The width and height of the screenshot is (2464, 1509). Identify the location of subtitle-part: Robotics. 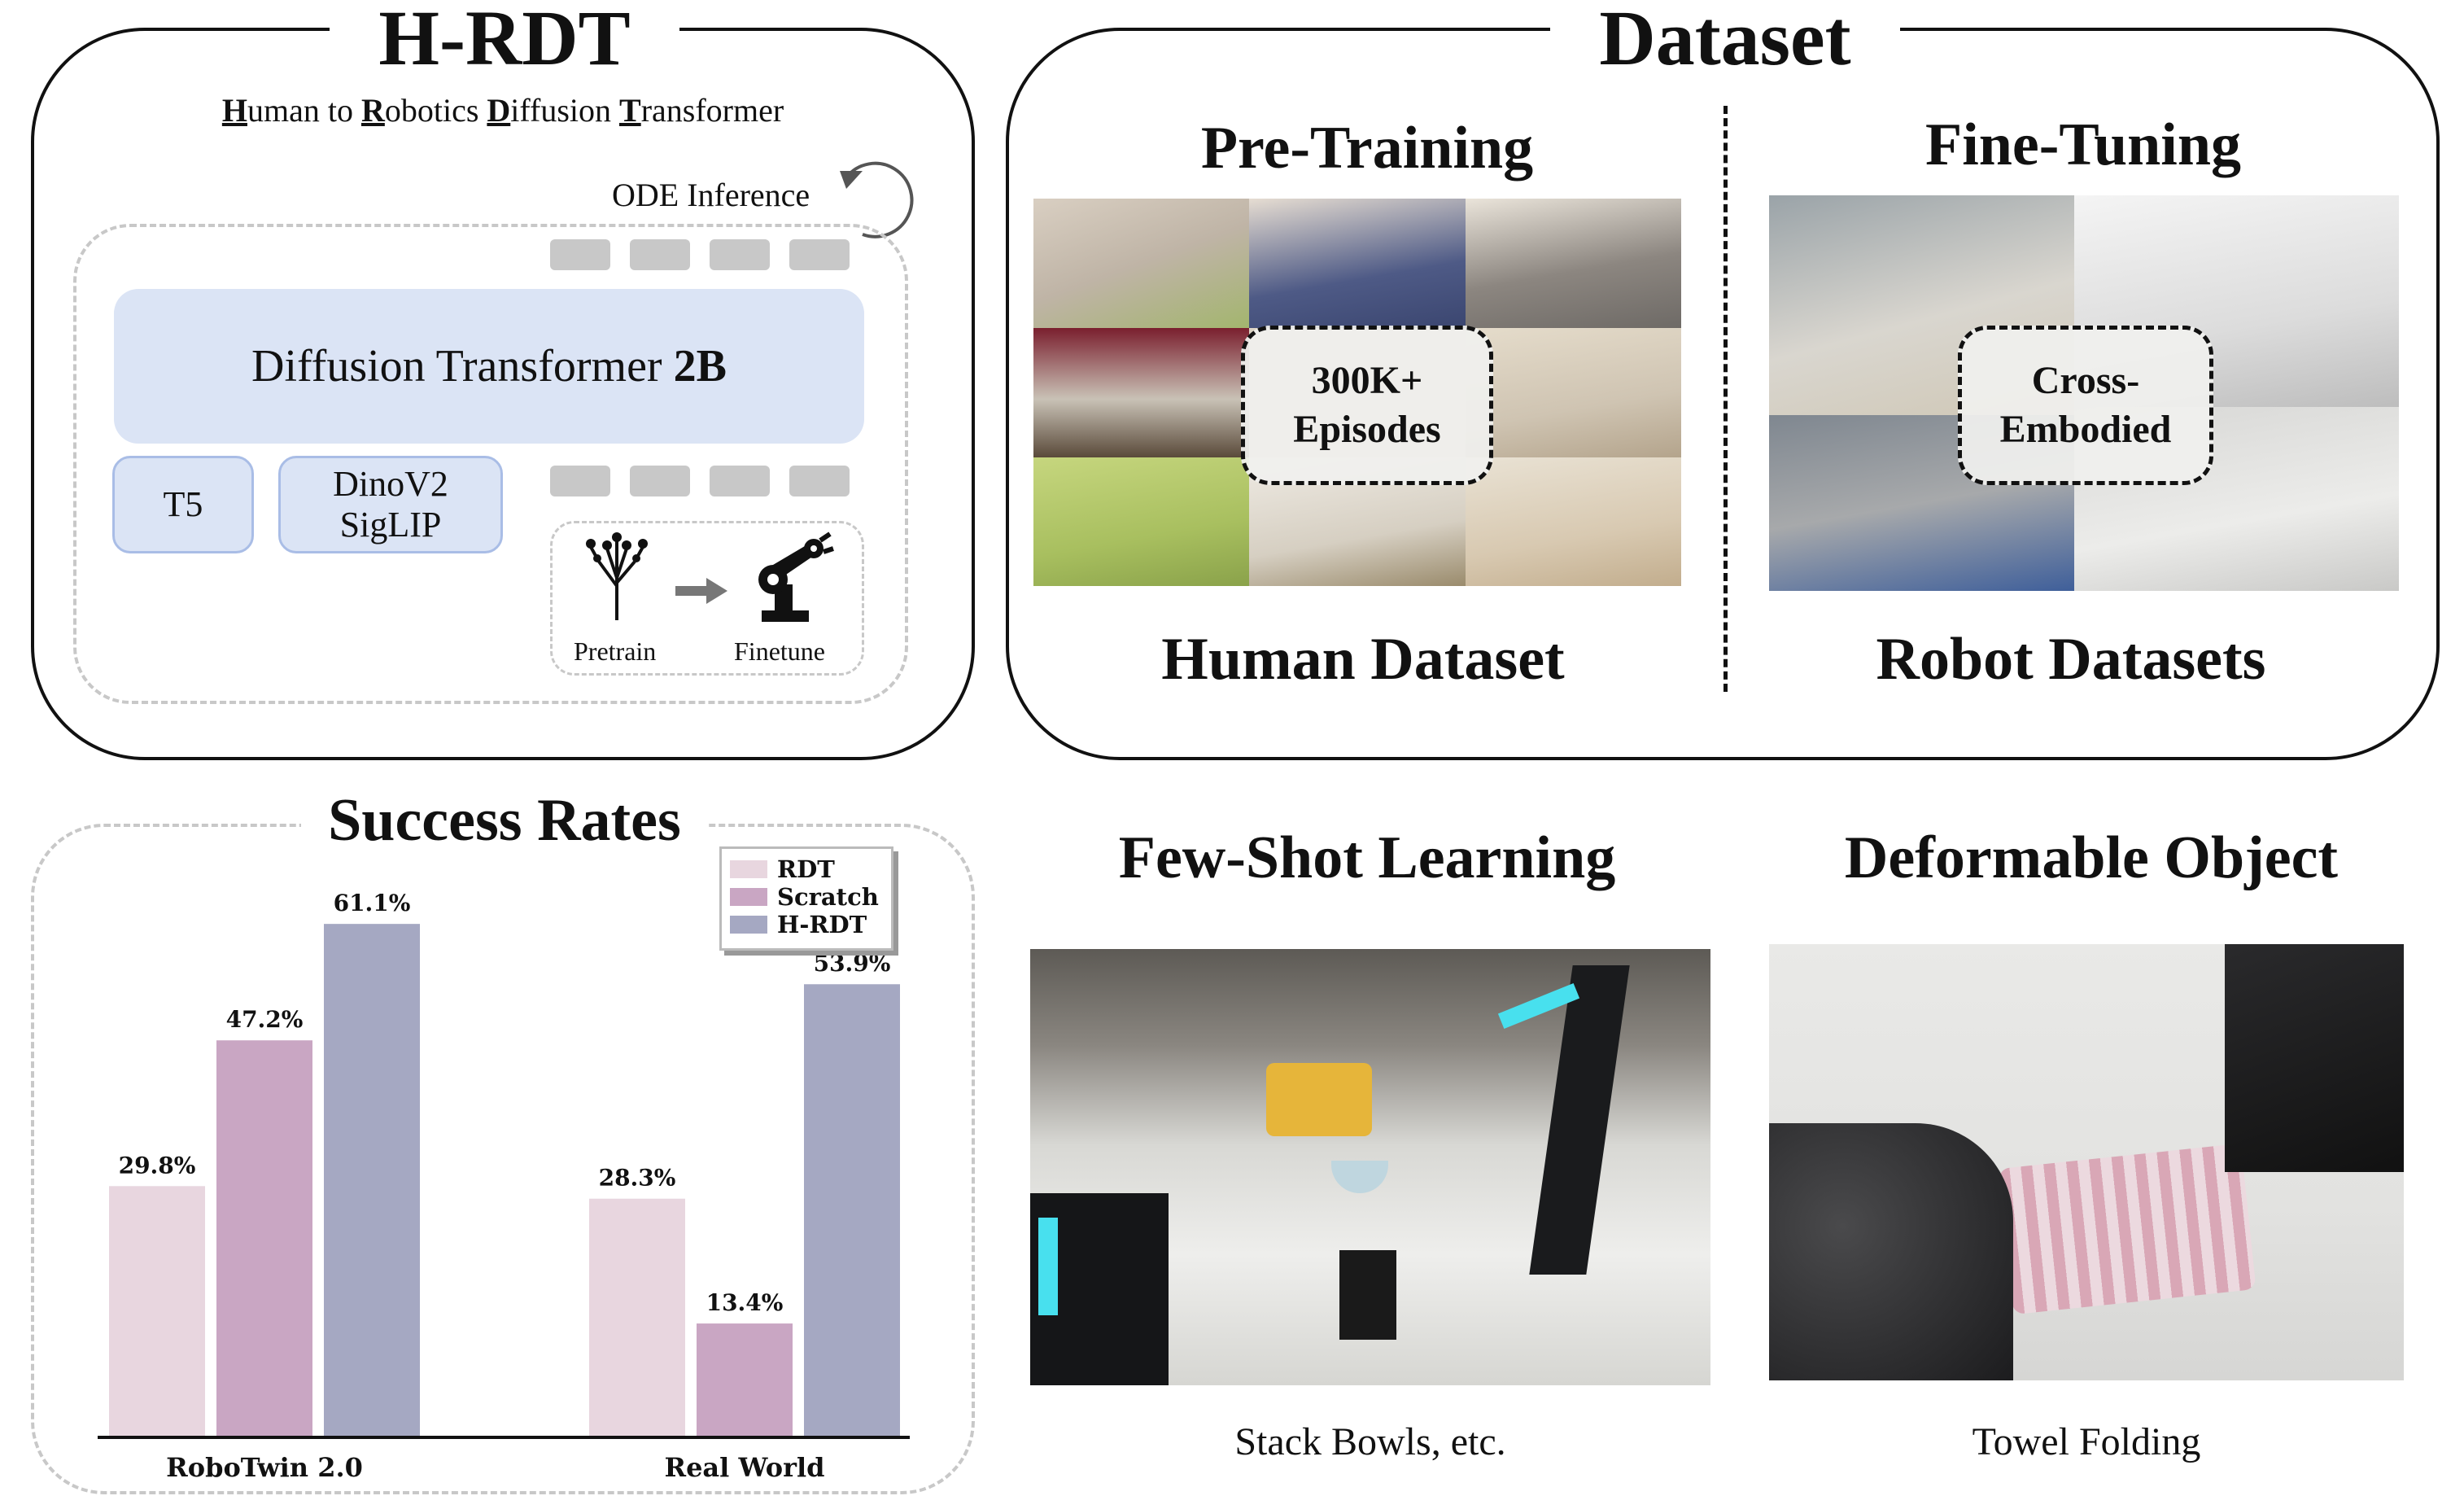
(423, 110).